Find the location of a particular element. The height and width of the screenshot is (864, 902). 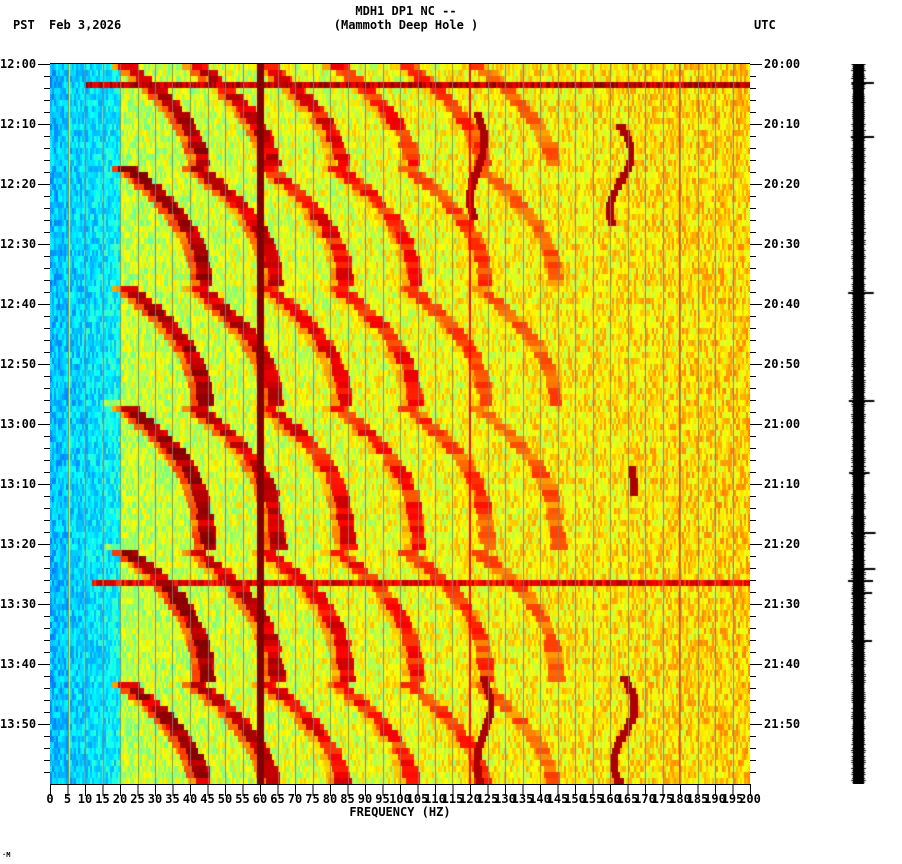

right-timezone-label: UTC is located at coordinates (765, 25).